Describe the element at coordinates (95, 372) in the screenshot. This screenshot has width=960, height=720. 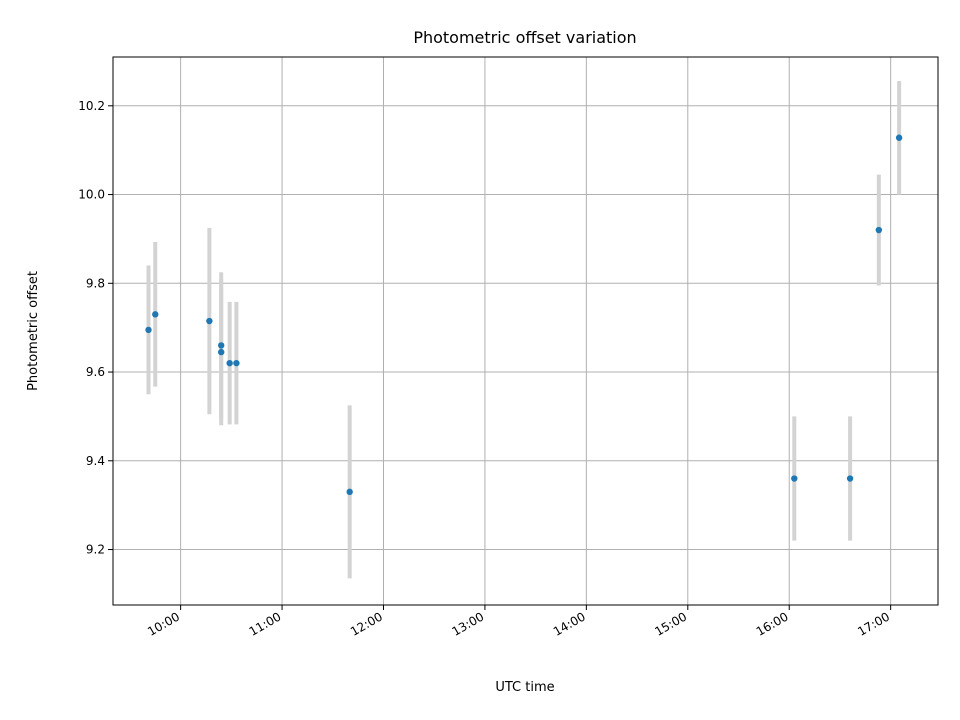
I see `y-tick-label: 9.6` at that location.